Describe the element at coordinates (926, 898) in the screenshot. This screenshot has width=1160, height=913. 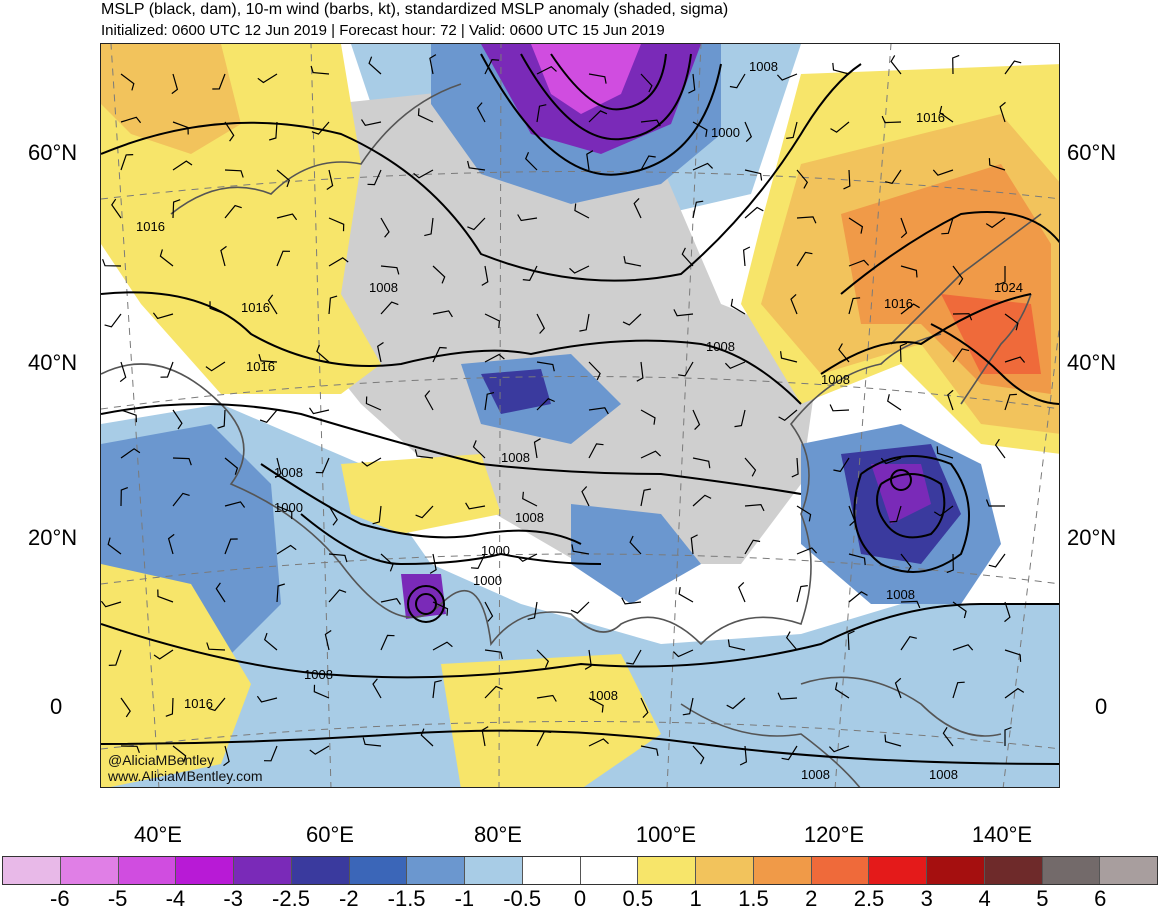
I see `colorbar-label: 3` at that location.